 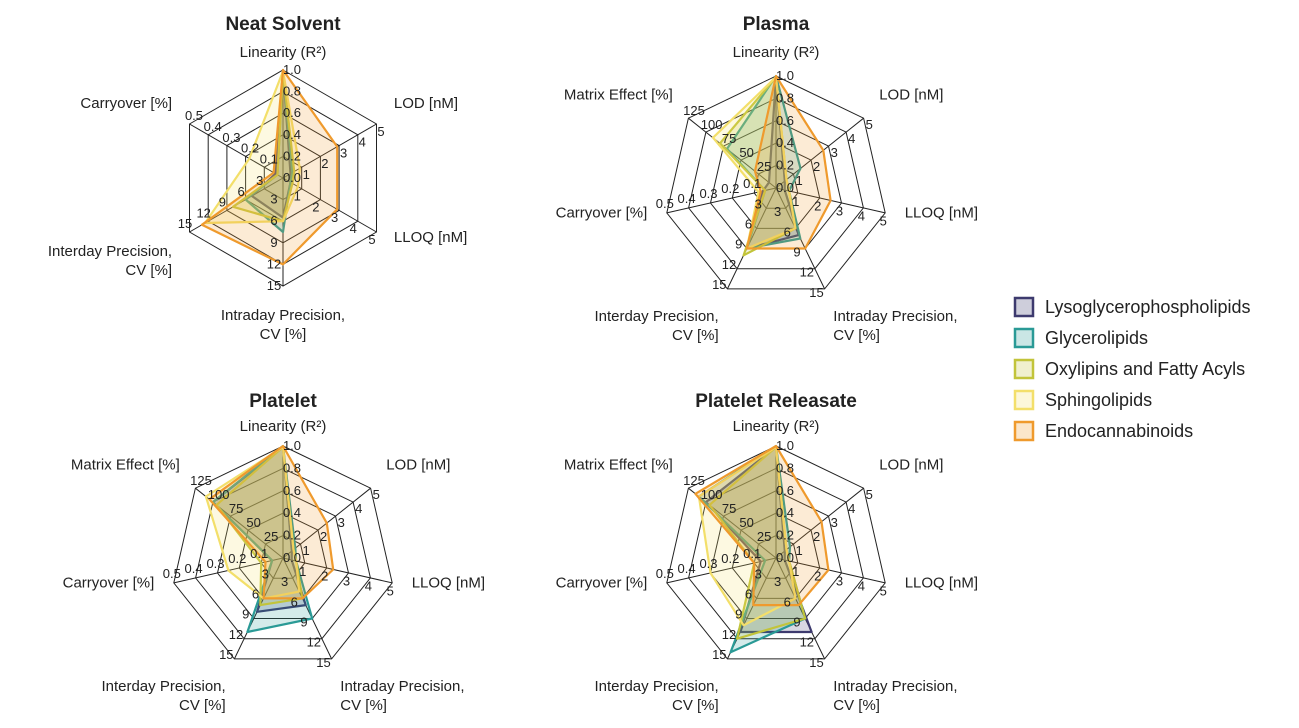 I want to click on legend-label: Sphingolipids, so click(x=1098, y=400).